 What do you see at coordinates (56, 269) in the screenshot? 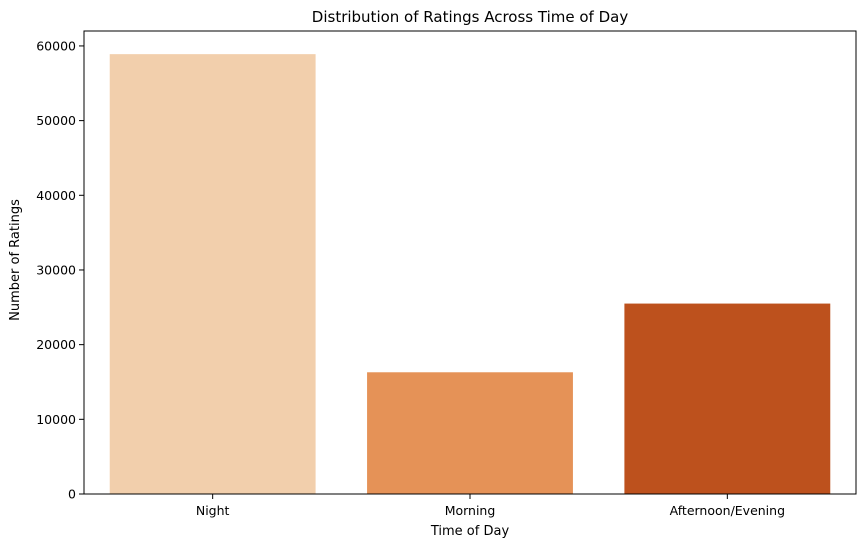
I see `y-tick-label-3: 30000` at bounding box center [56, 269].